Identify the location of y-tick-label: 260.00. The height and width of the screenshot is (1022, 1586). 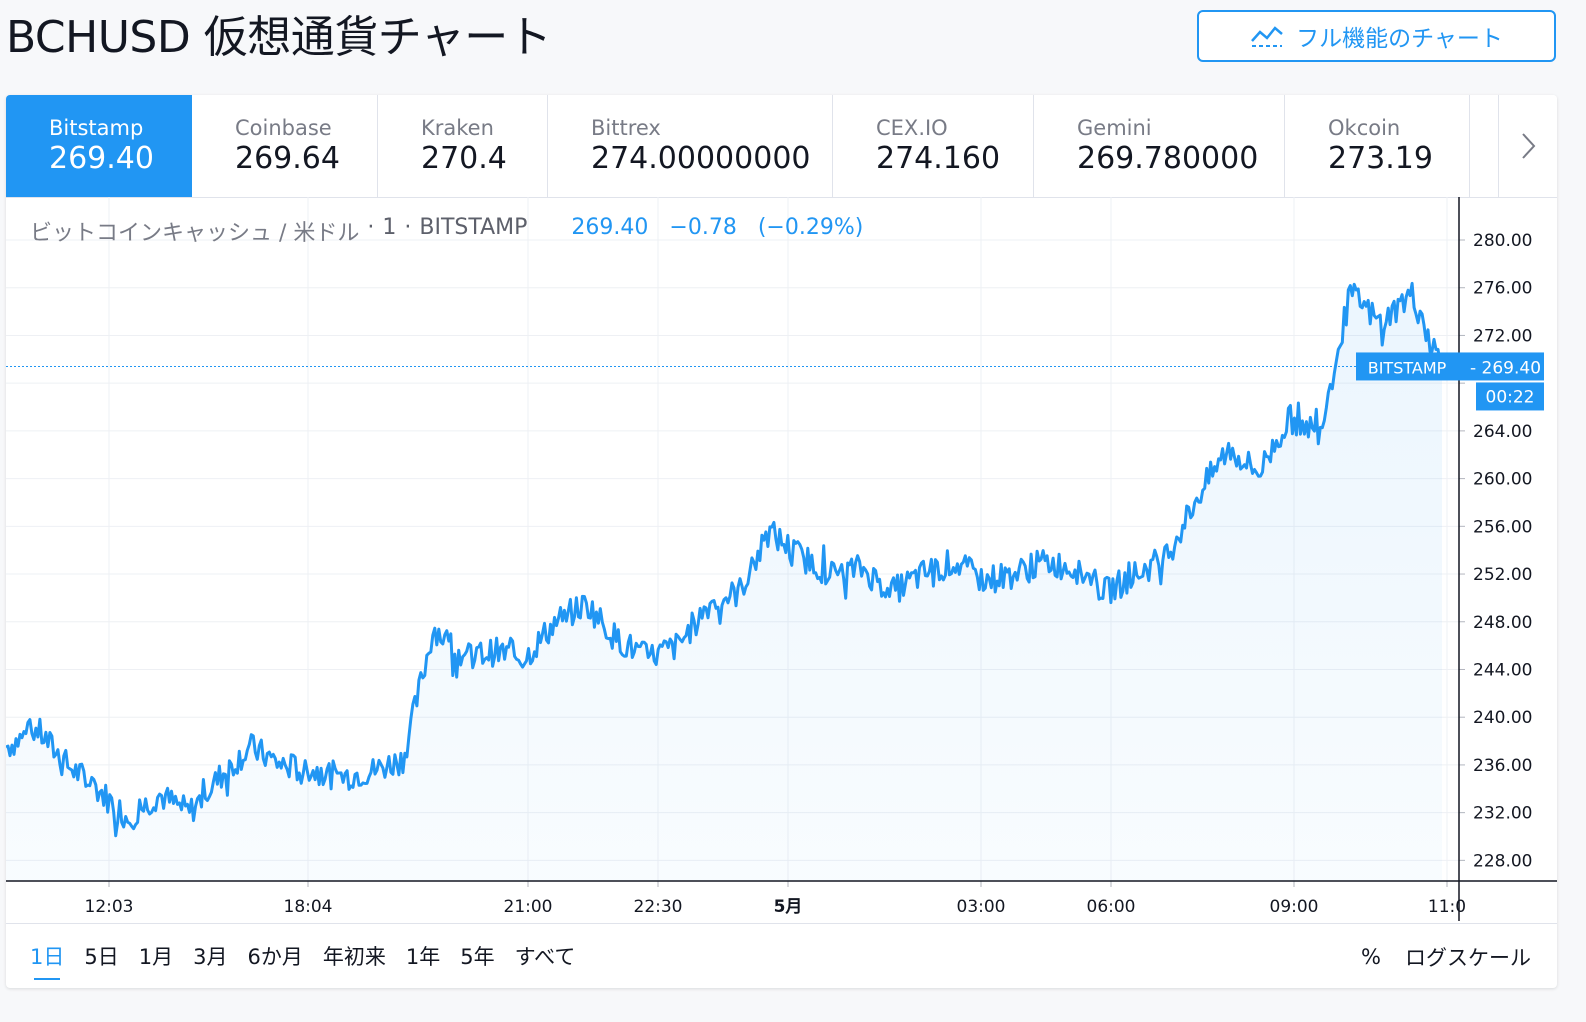
(1502, 480).